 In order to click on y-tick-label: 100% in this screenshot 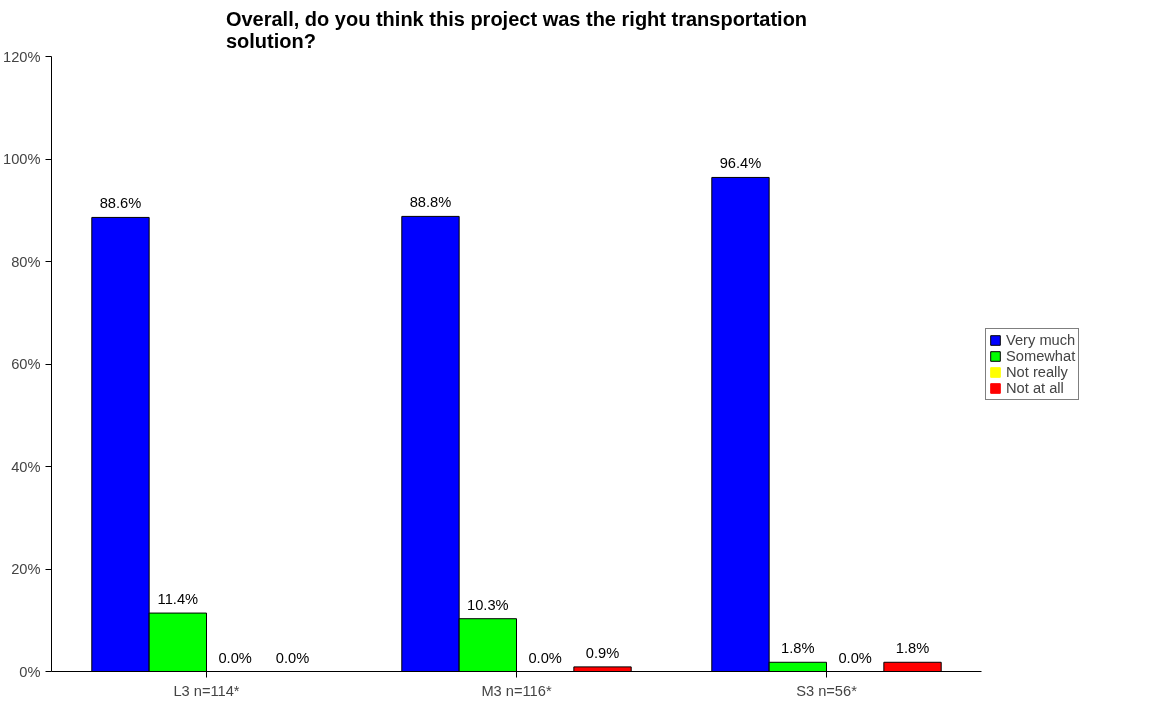, I will do `click(22, 159)`.